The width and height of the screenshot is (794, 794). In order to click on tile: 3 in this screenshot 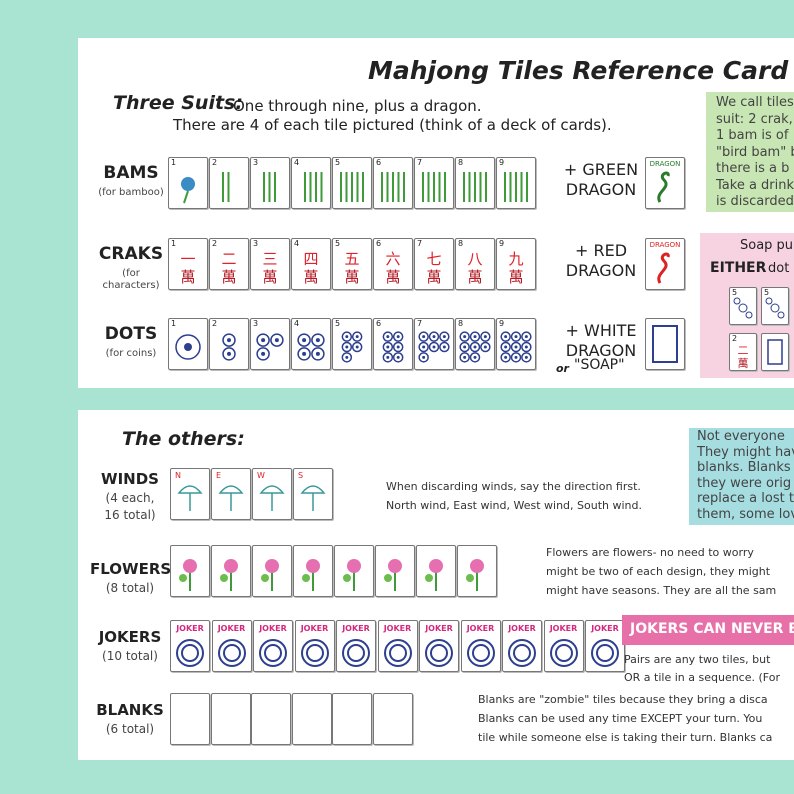, I will do `click(270, 183)`.